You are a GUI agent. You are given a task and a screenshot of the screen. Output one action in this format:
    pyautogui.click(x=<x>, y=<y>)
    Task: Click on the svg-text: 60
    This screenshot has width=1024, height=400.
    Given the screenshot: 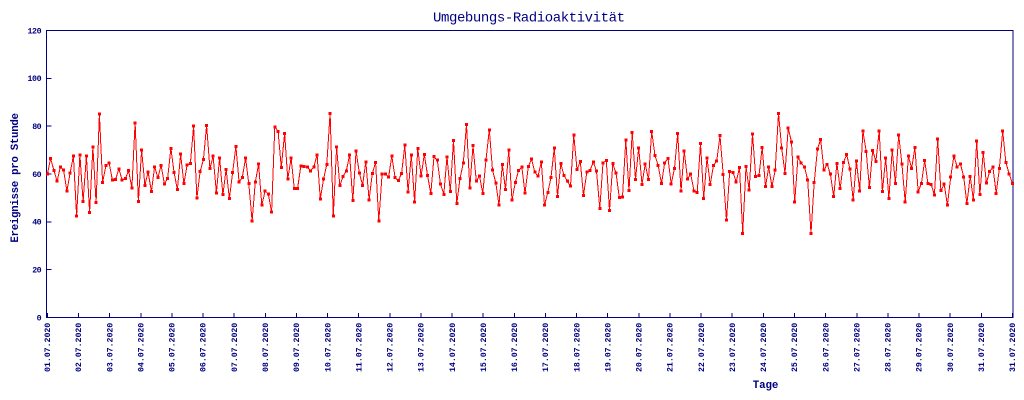 What is the action you would take?
    pyautogui.click(x=36, y=175)
    